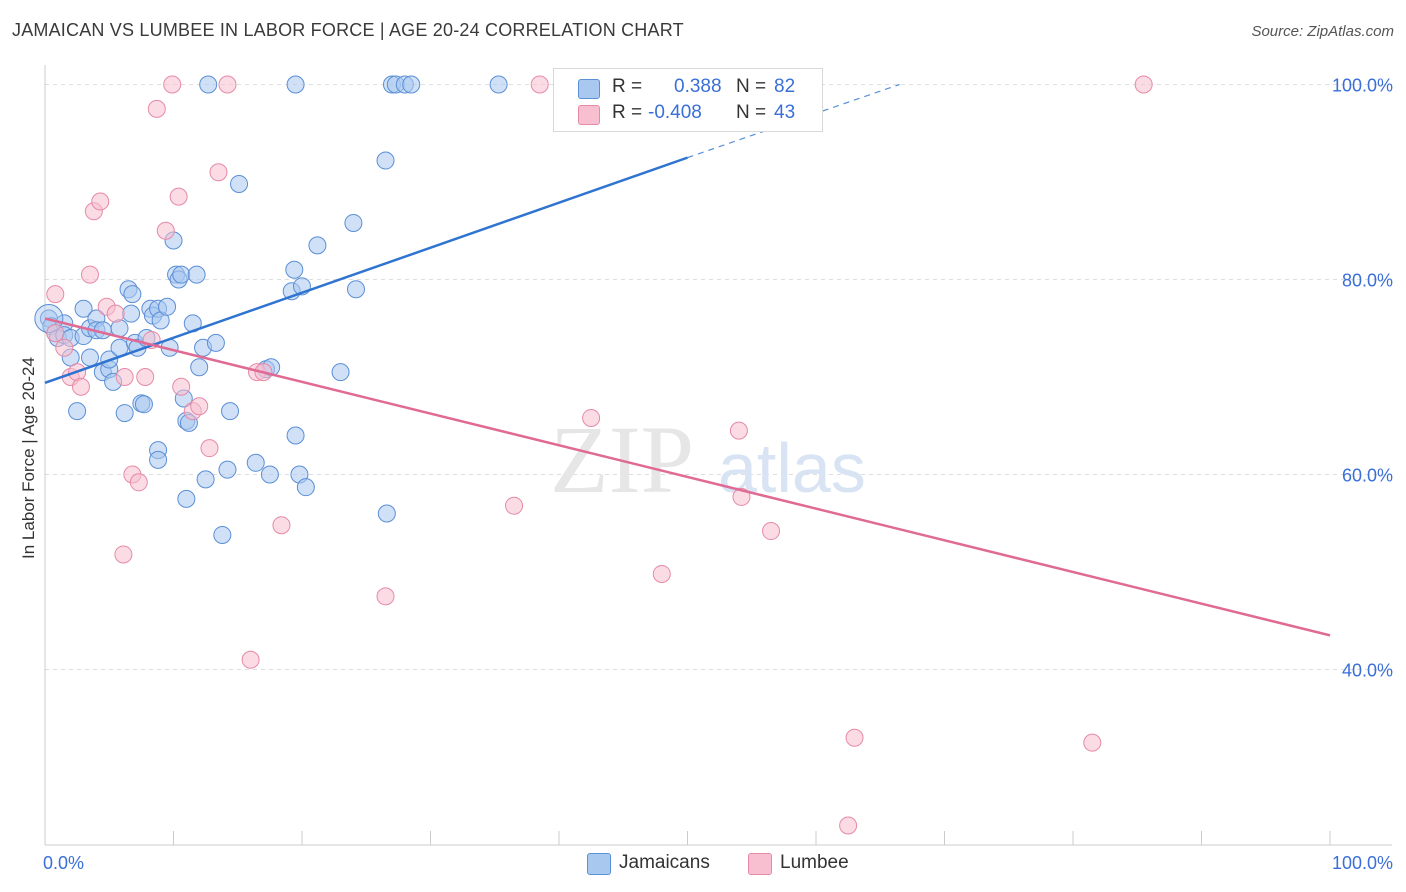  Describe the element at coordinates (785, 86) in the screenshot. I see `legend-n-value: 82` at that location.